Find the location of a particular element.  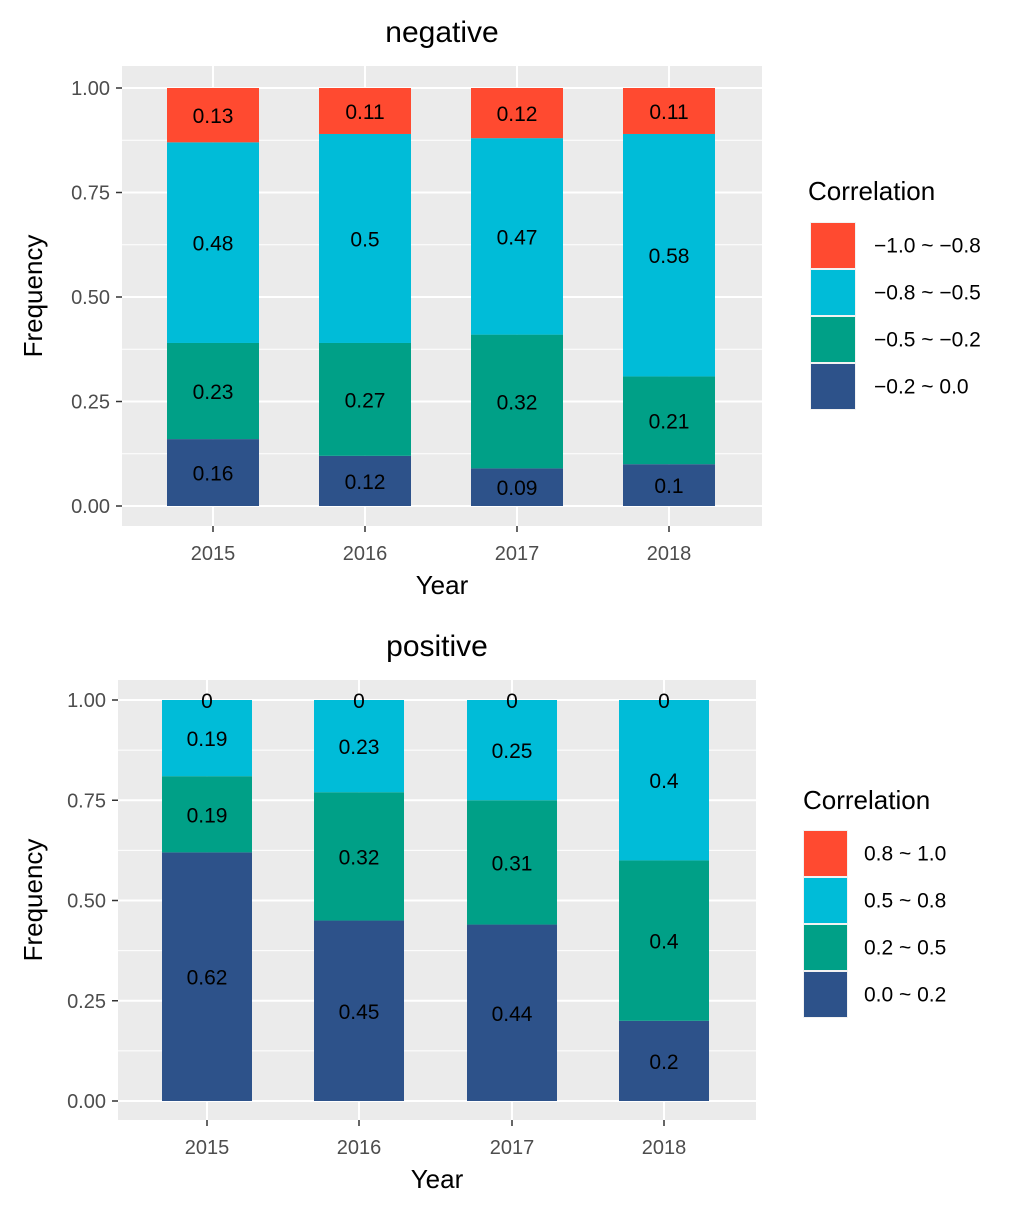

chart1-bar-value-label: 0.31 is located at coordinates (512, 863).